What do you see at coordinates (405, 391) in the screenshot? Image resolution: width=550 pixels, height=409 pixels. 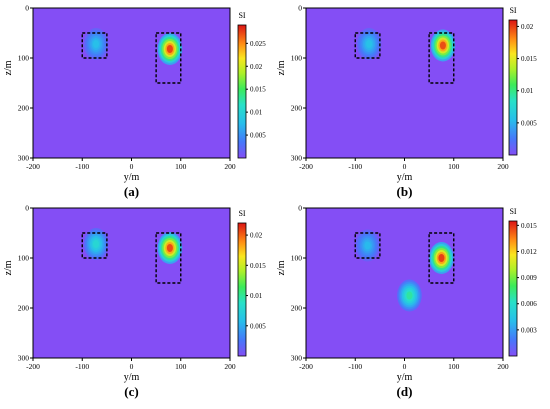 I see `panel-label: (d)` at bounding box center [405, 391].